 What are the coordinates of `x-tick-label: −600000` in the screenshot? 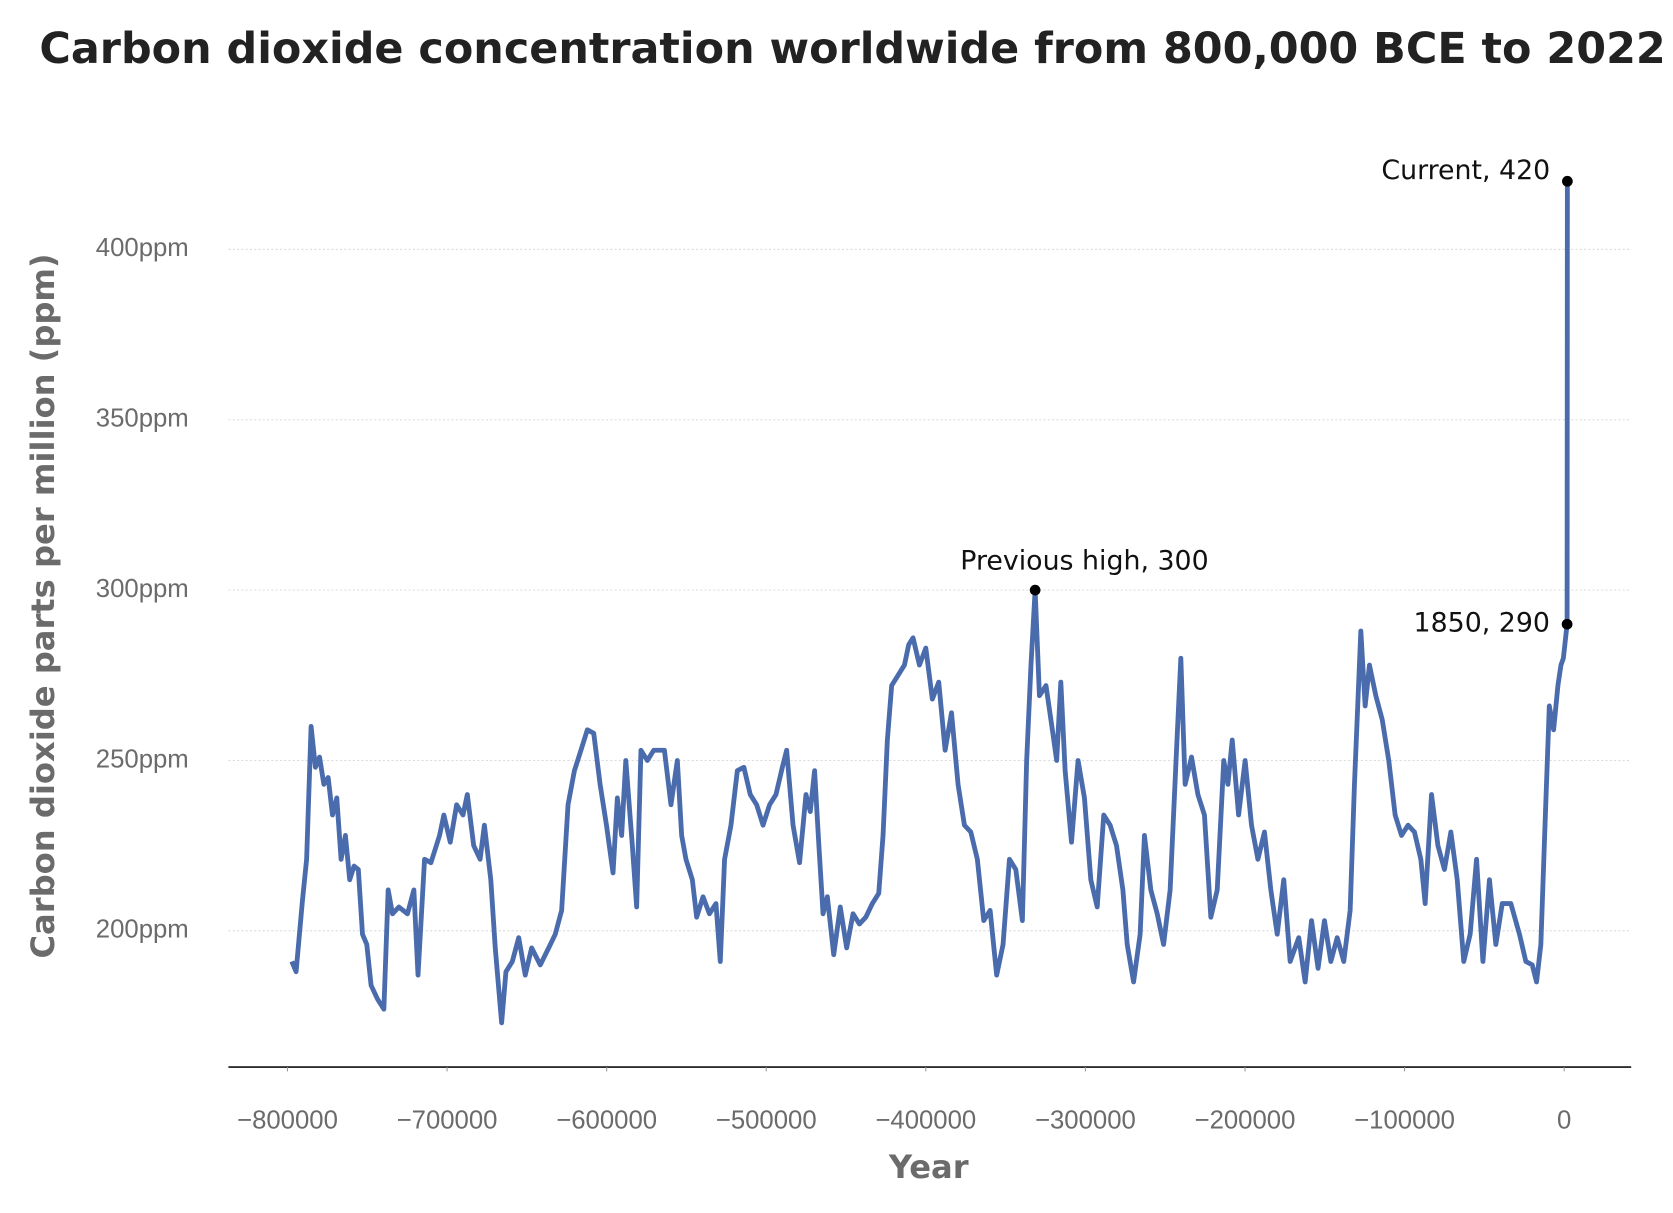 It's located at (606, 1121).